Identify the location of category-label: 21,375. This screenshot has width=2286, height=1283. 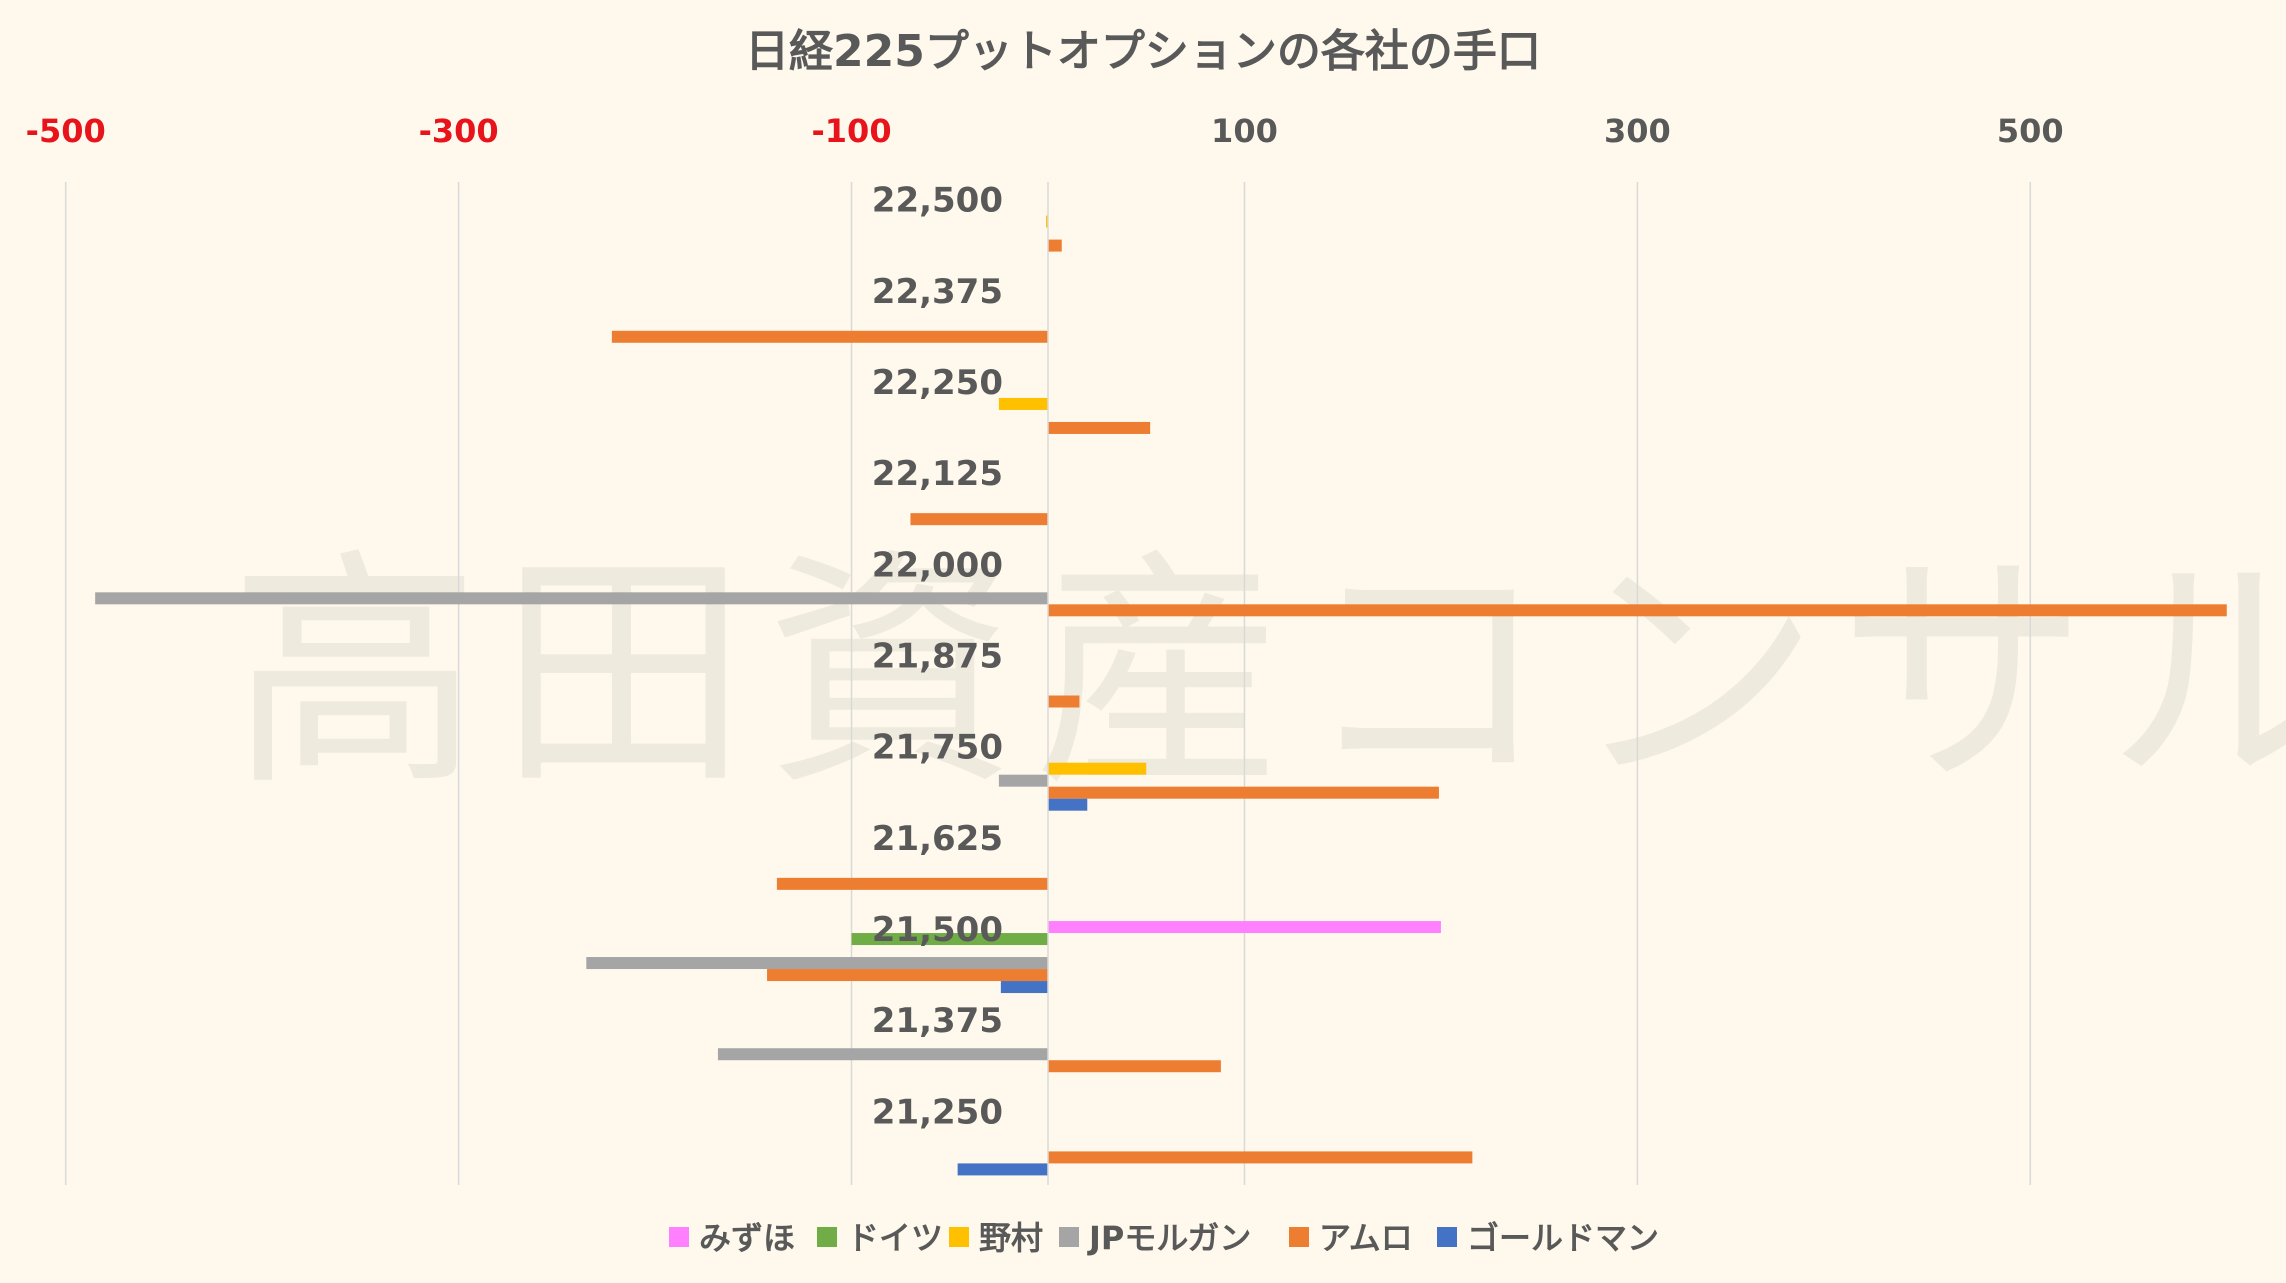
(937, 1021).